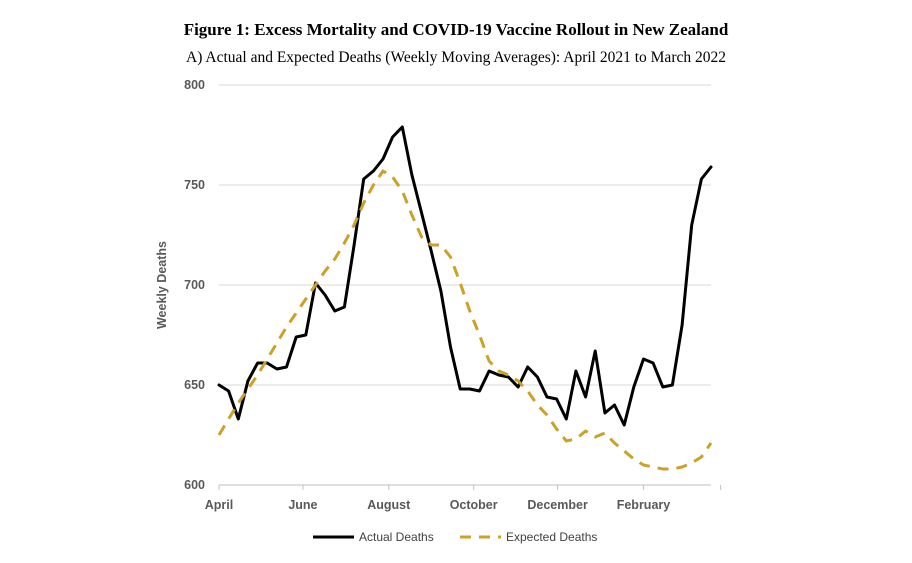  Describe the element at coordinates (551, 537) in the screenshot. I see `legend-expected-label: Expected Deaths` at that location.